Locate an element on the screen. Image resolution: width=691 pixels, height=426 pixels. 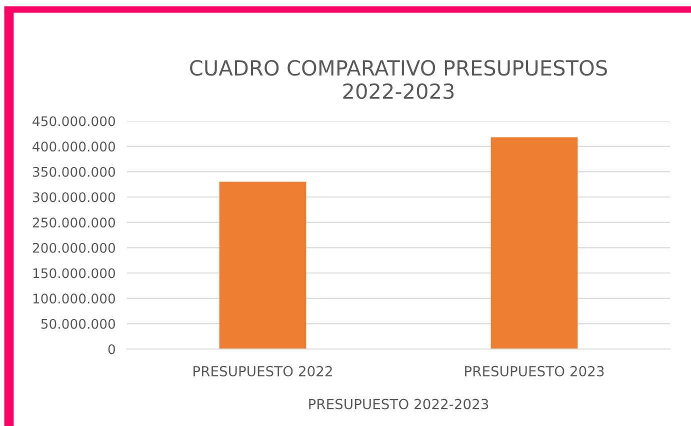
y-tick-label: 300.000.000 is located at coordinates (74, 197).